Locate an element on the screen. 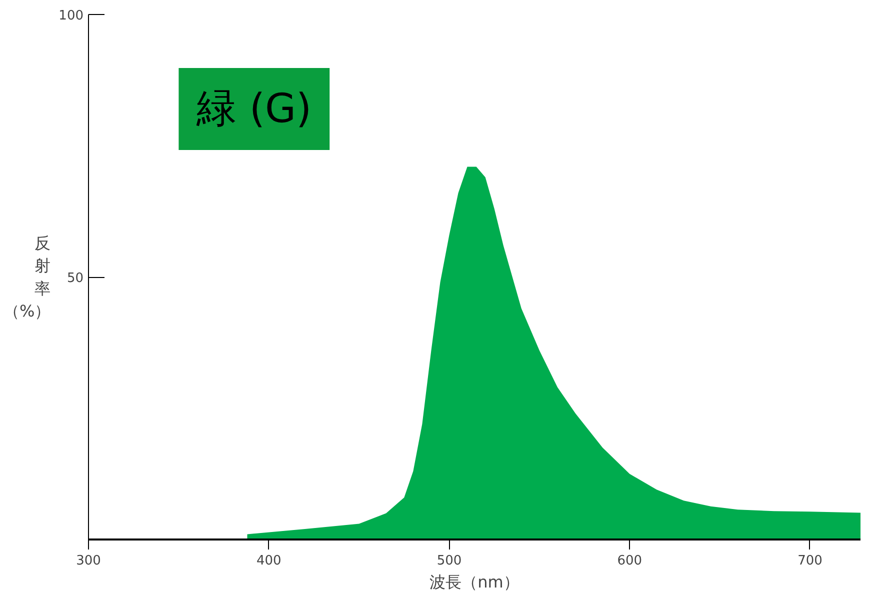 Image resolution: width=874 pixels, height=599 pixels. text: 緑 (G) is located at coordinates (254, 109).